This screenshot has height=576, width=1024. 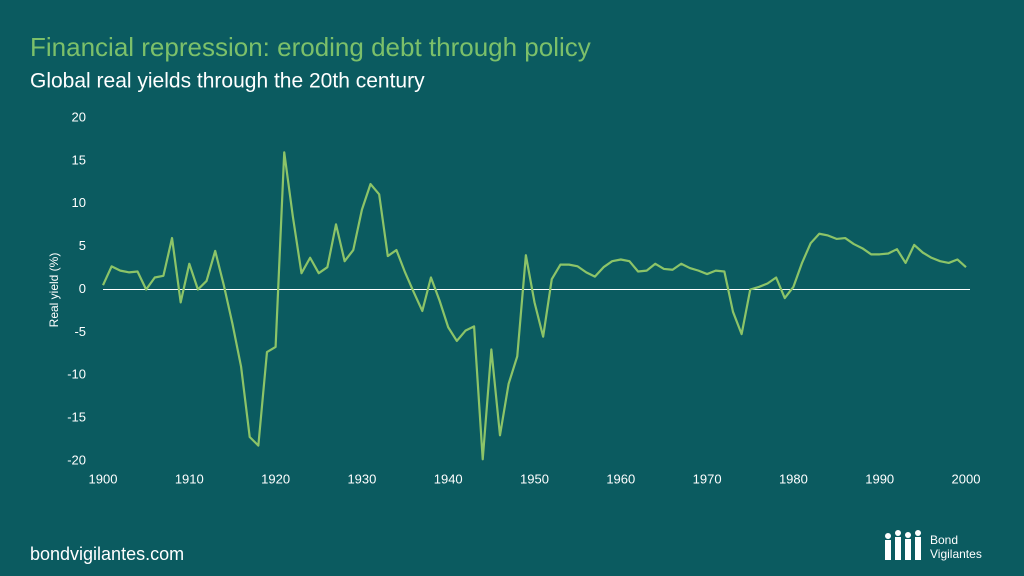 What do you see at coordinates (80, 331) in the screenshot?
I see `y-tick-label: -5` at bounding box center [80, 331].